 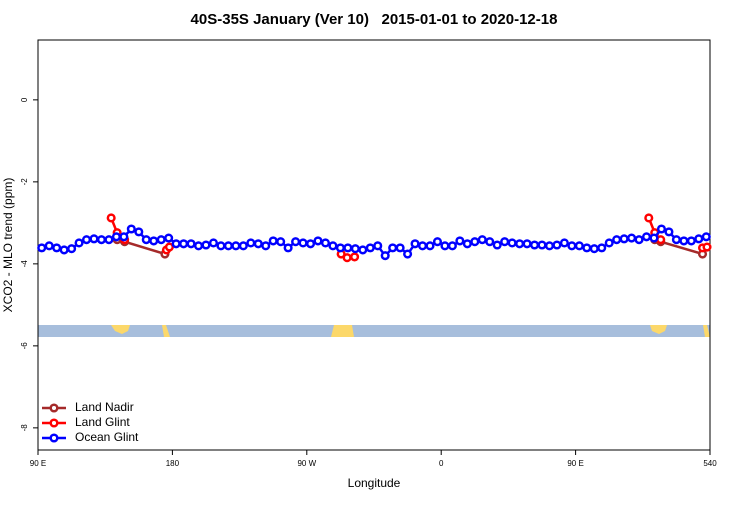 I want to click on x-tick-label: 90 W, so click(x=306, y=463).